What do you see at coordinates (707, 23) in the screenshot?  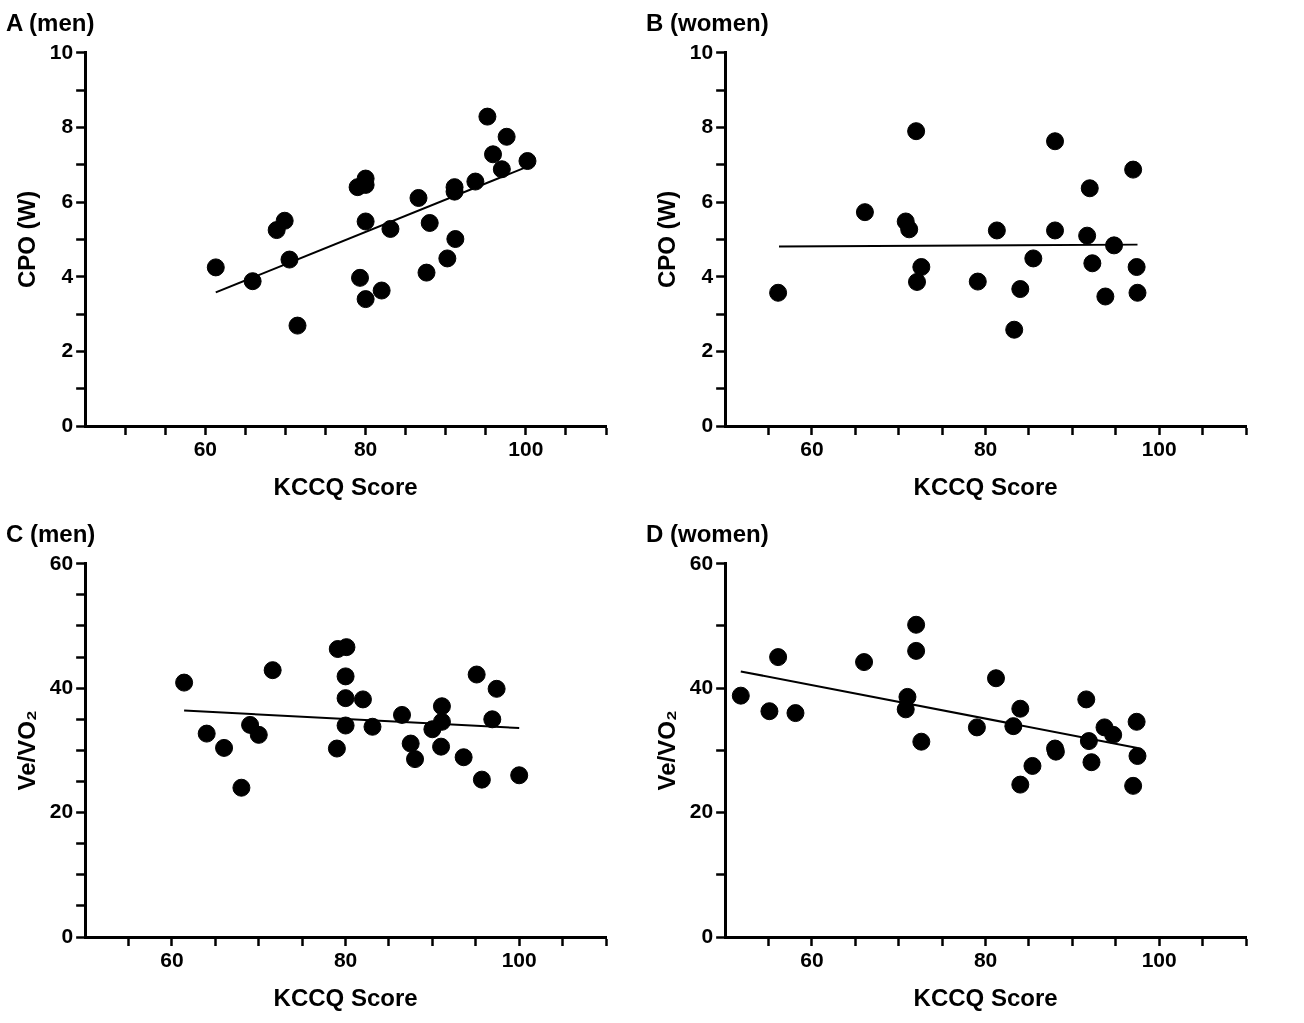 I see `chart-title: B (women)` at bounding box center [707, 23].